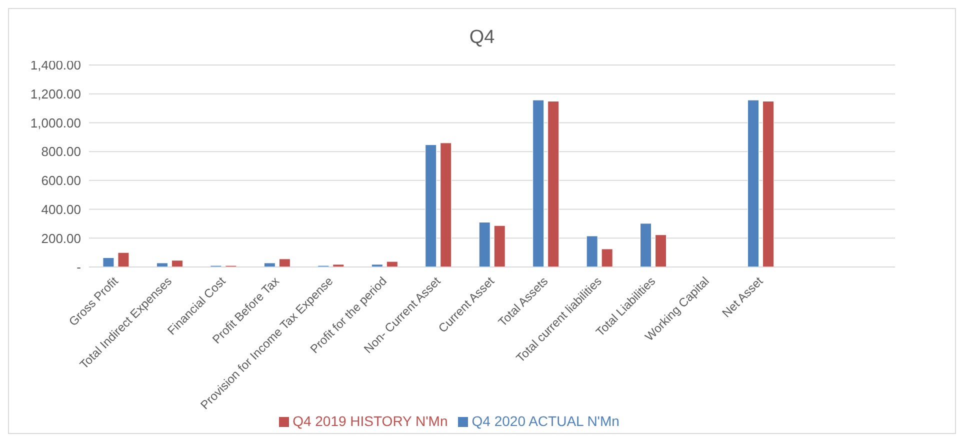 The image size is (964, 442). Describe the element at coordinates (61, 152) in the screenshot. I see `y-tick-label: 800.00` at that location.